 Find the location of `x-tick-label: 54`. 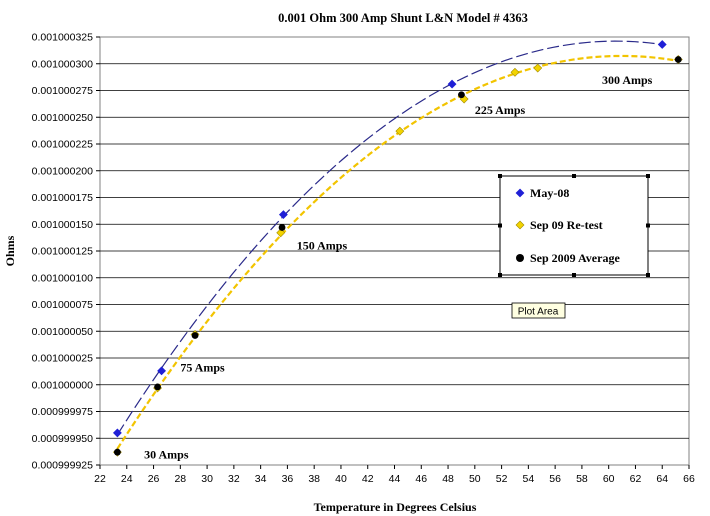

x-tick-label: 54 is located at coordinates (529, 479).